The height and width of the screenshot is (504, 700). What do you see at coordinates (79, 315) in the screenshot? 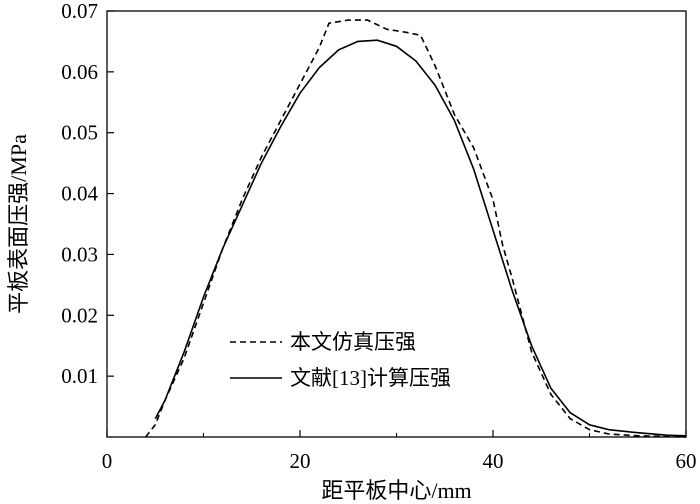
I see `y-tick-label: 0.02` at bounding box center [79, 315].